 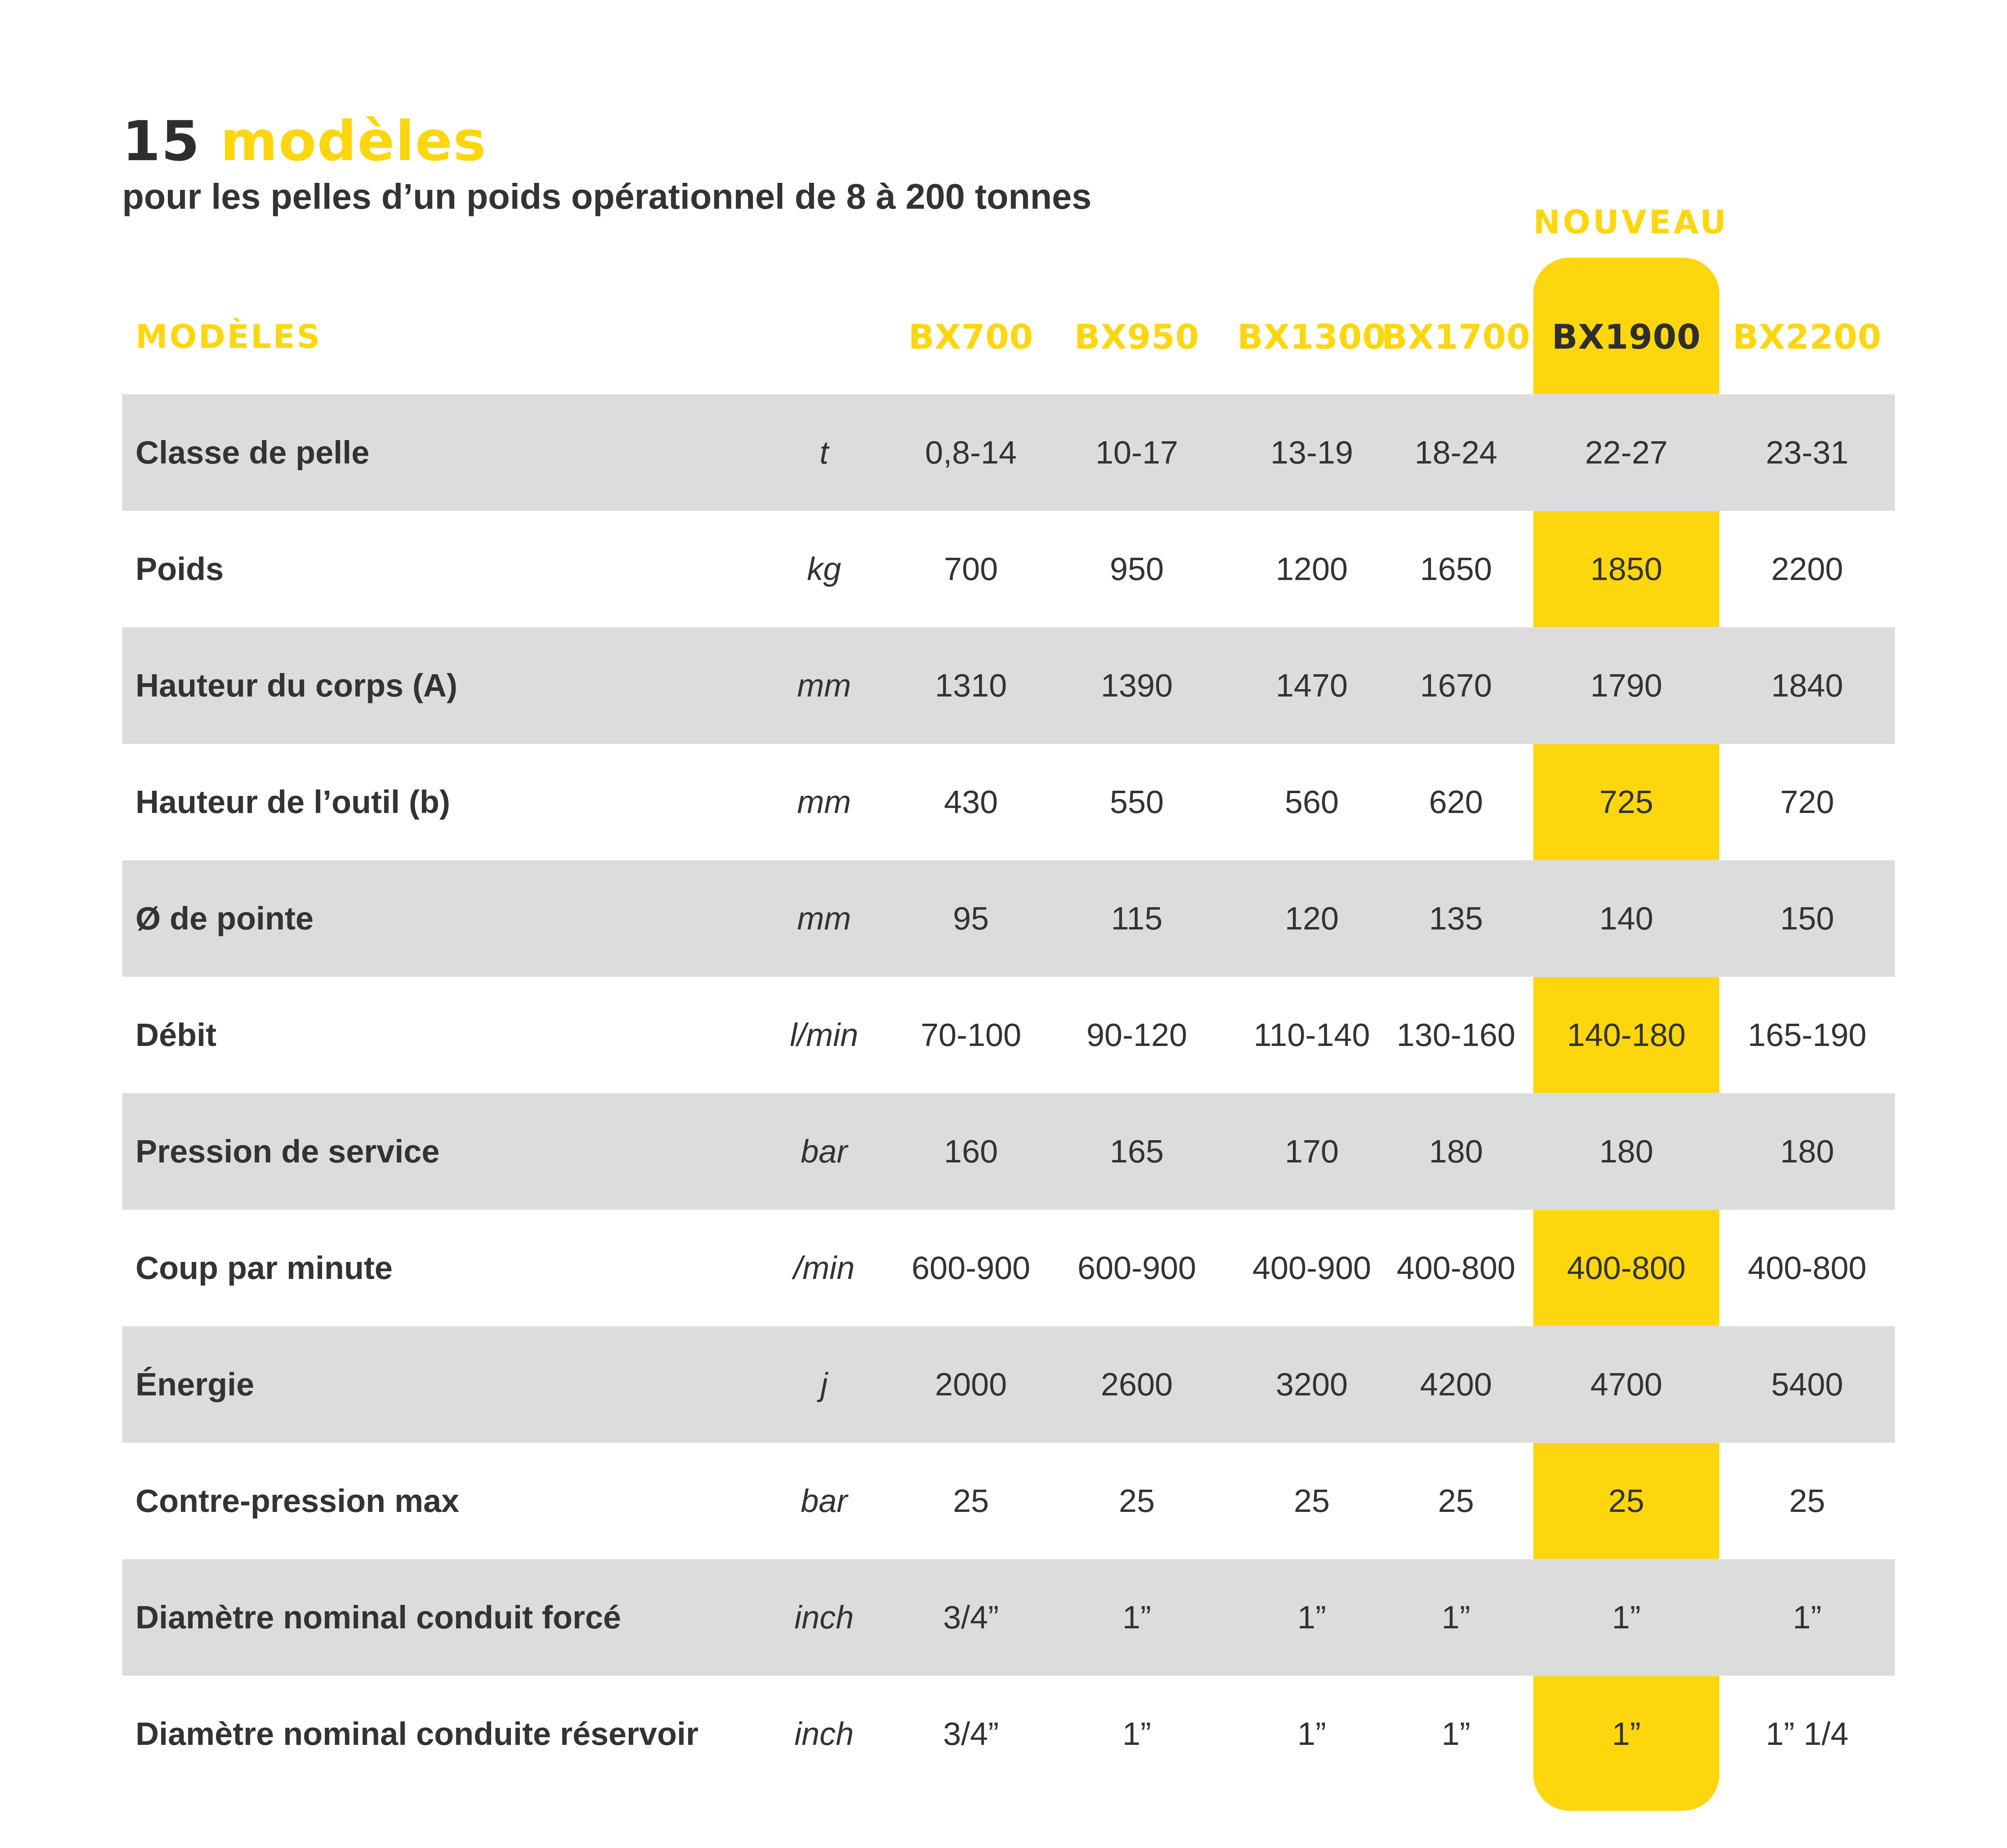 I want to click on value-cell: 560, so click(x=1311, y=802).